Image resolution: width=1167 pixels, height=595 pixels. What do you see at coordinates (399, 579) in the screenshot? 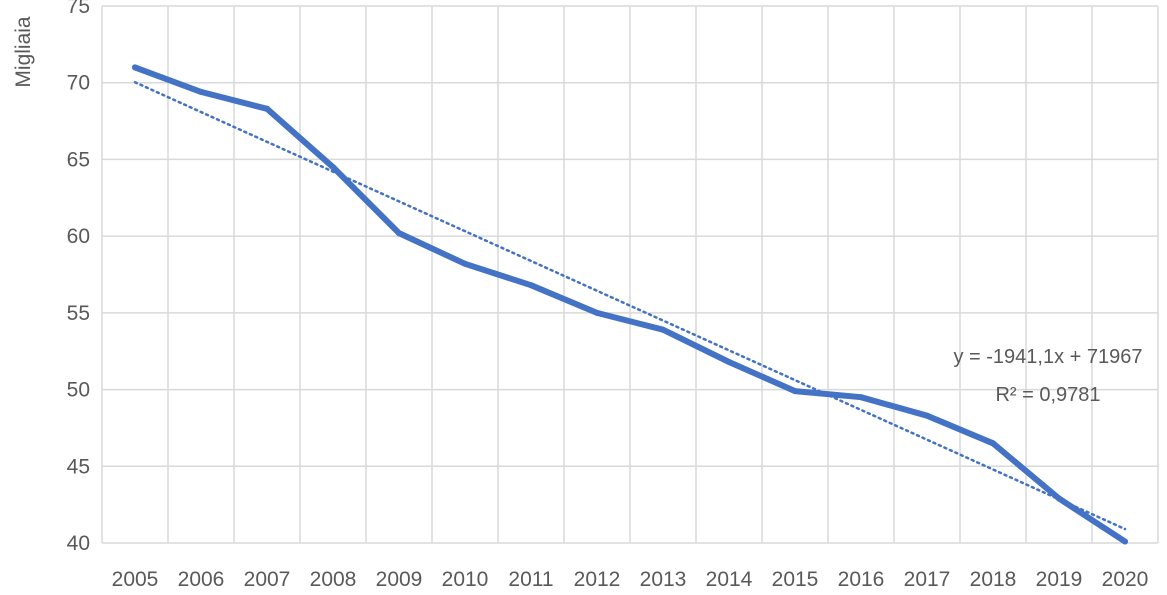
I see `x-tick-label: 2009` at bounding box center [399, 579].